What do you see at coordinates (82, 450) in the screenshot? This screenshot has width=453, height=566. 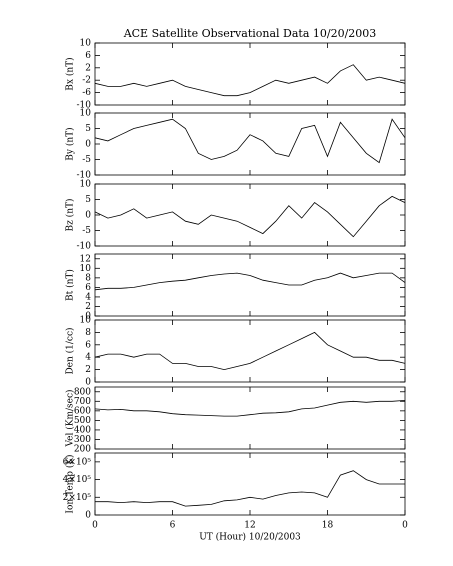 I see `y-tick-label: 200` at bounding box center [82, 450].